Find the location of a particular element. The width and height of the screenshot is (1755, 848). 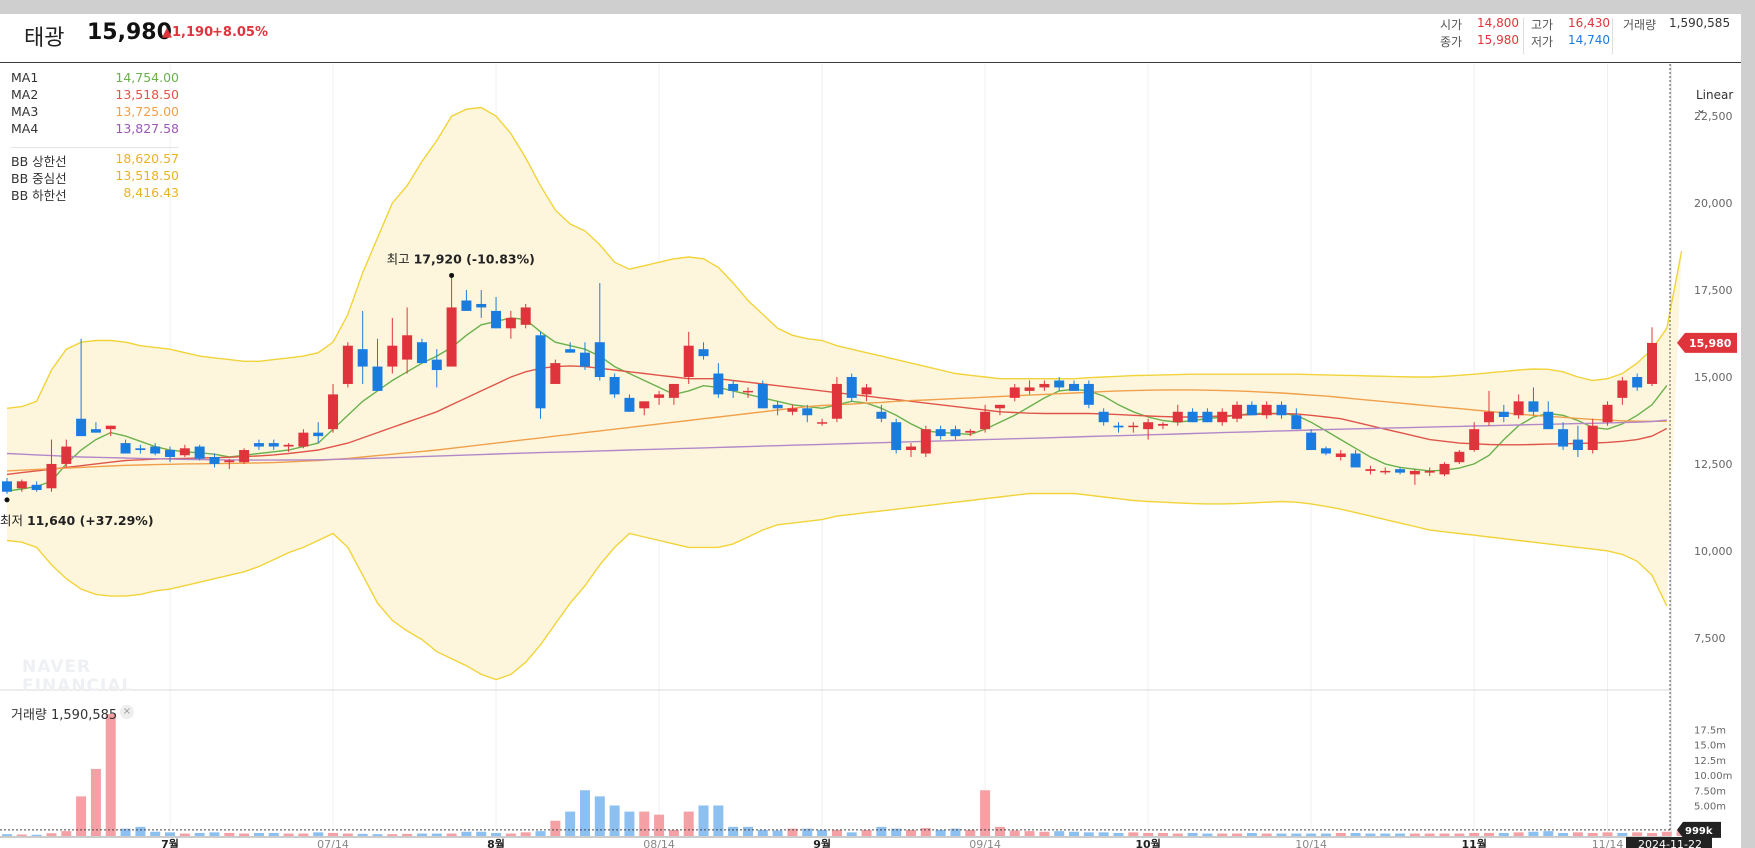

scale-toggle-button: Linear ⌄ is located at coordinates (1715, 102).